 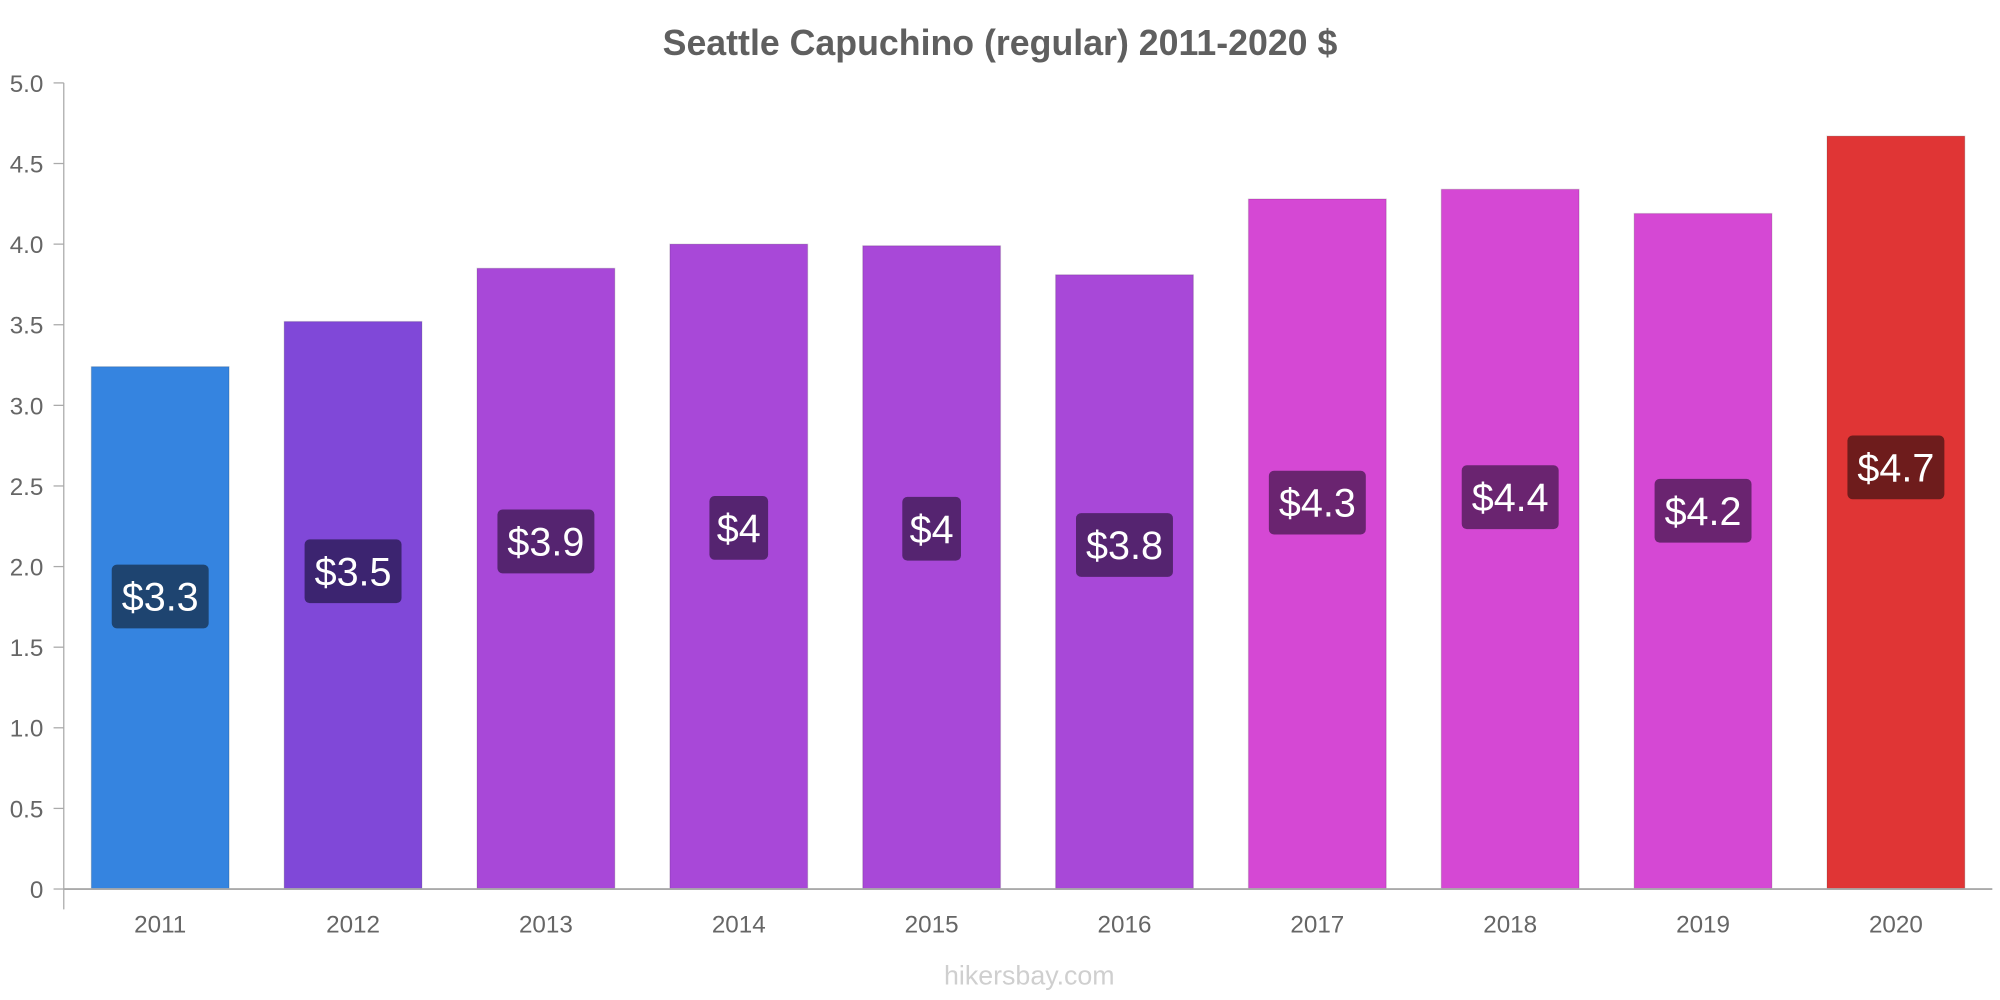 I want to click on x-tick-label: 2014, so click(x=739, y=924).